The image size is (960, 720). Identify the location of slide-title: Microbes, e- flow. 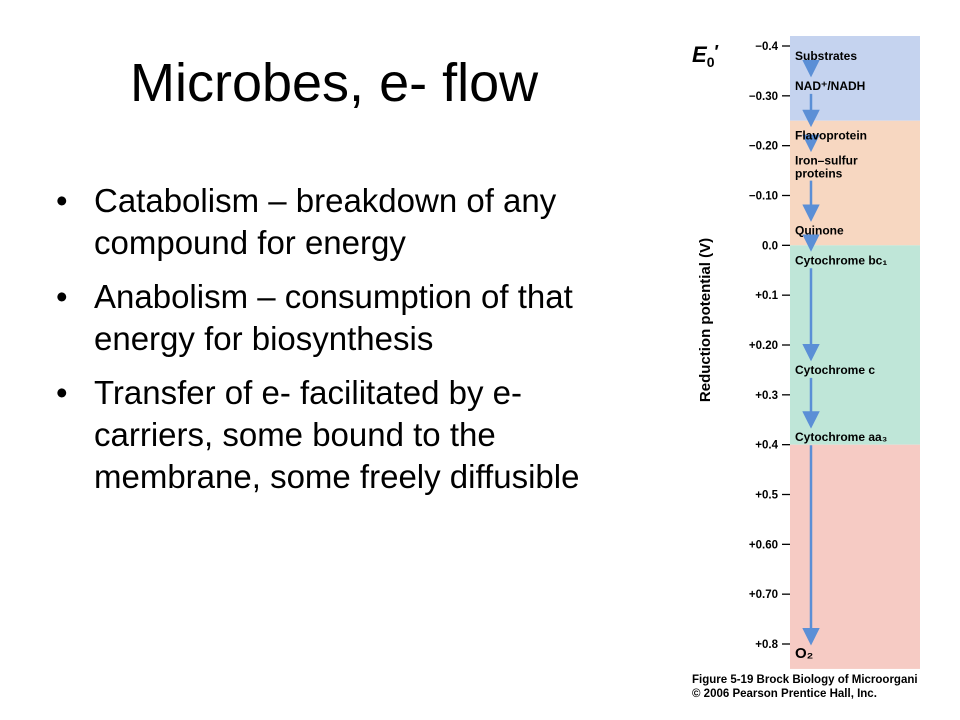
(334, 83).